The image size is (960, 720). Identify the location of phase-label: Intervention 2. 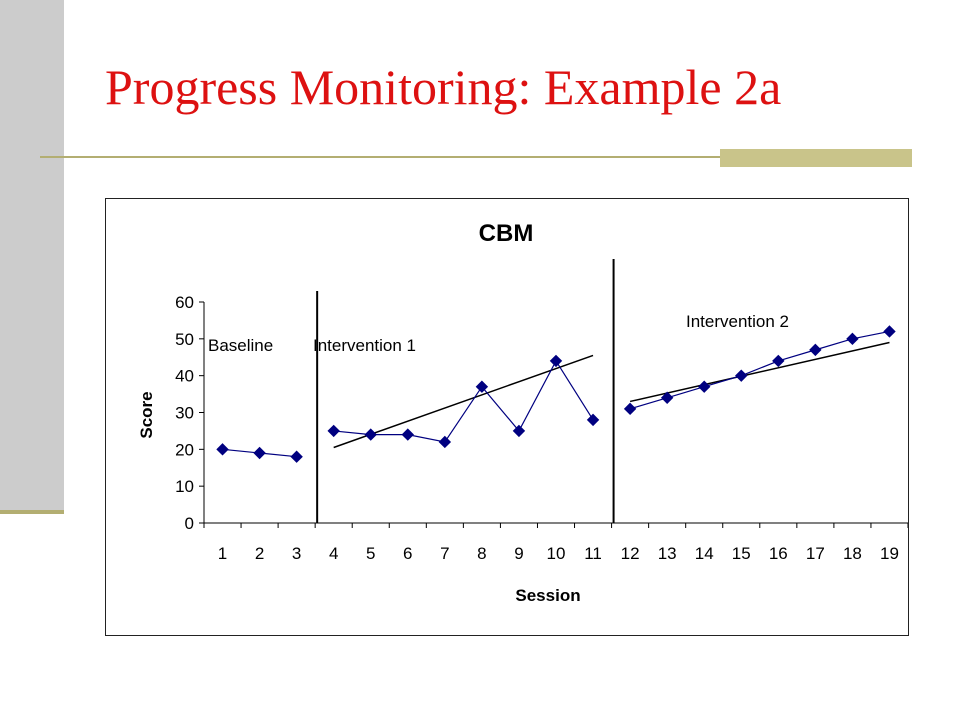
(737, 321).